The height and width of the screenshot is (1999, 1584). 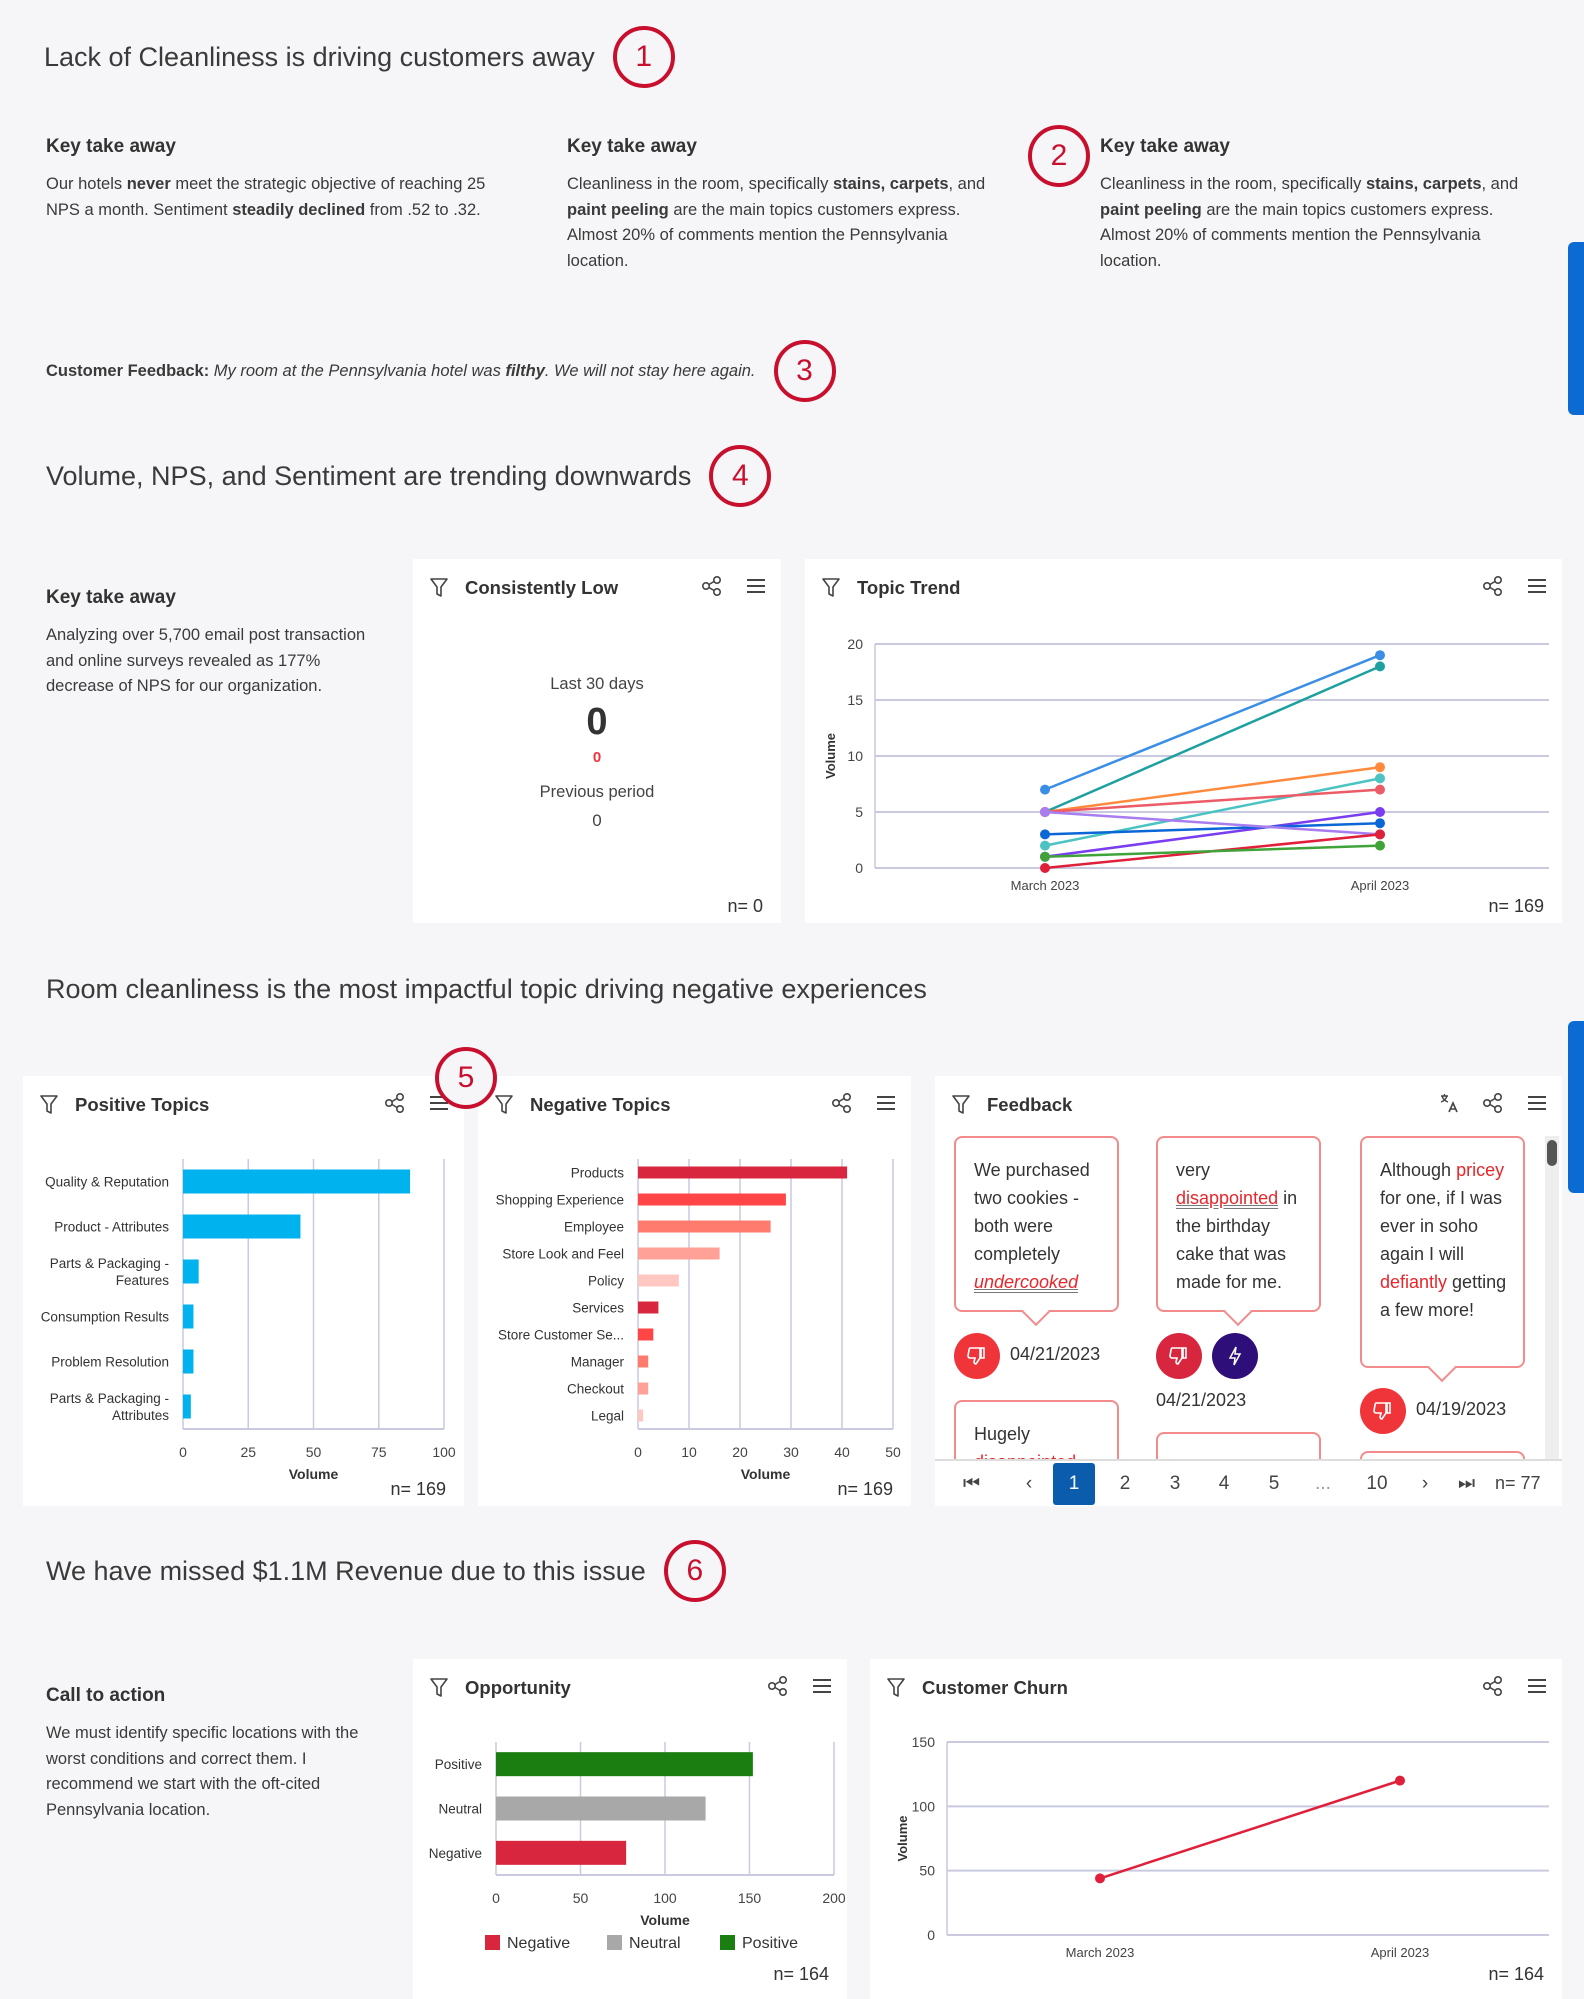 What do you see at coordinates (1377, 1483) in the screenshot?
I see `page-10: 10` at bounding box center [1377, 1483].